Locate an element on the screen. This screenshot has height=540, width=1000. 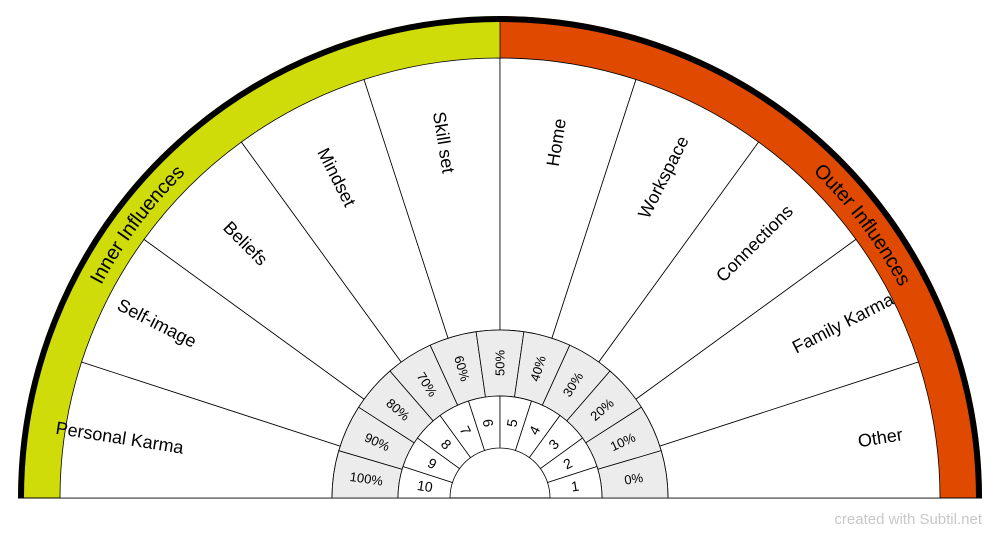
percent-label: 60% is located at coordinates (462, 369).